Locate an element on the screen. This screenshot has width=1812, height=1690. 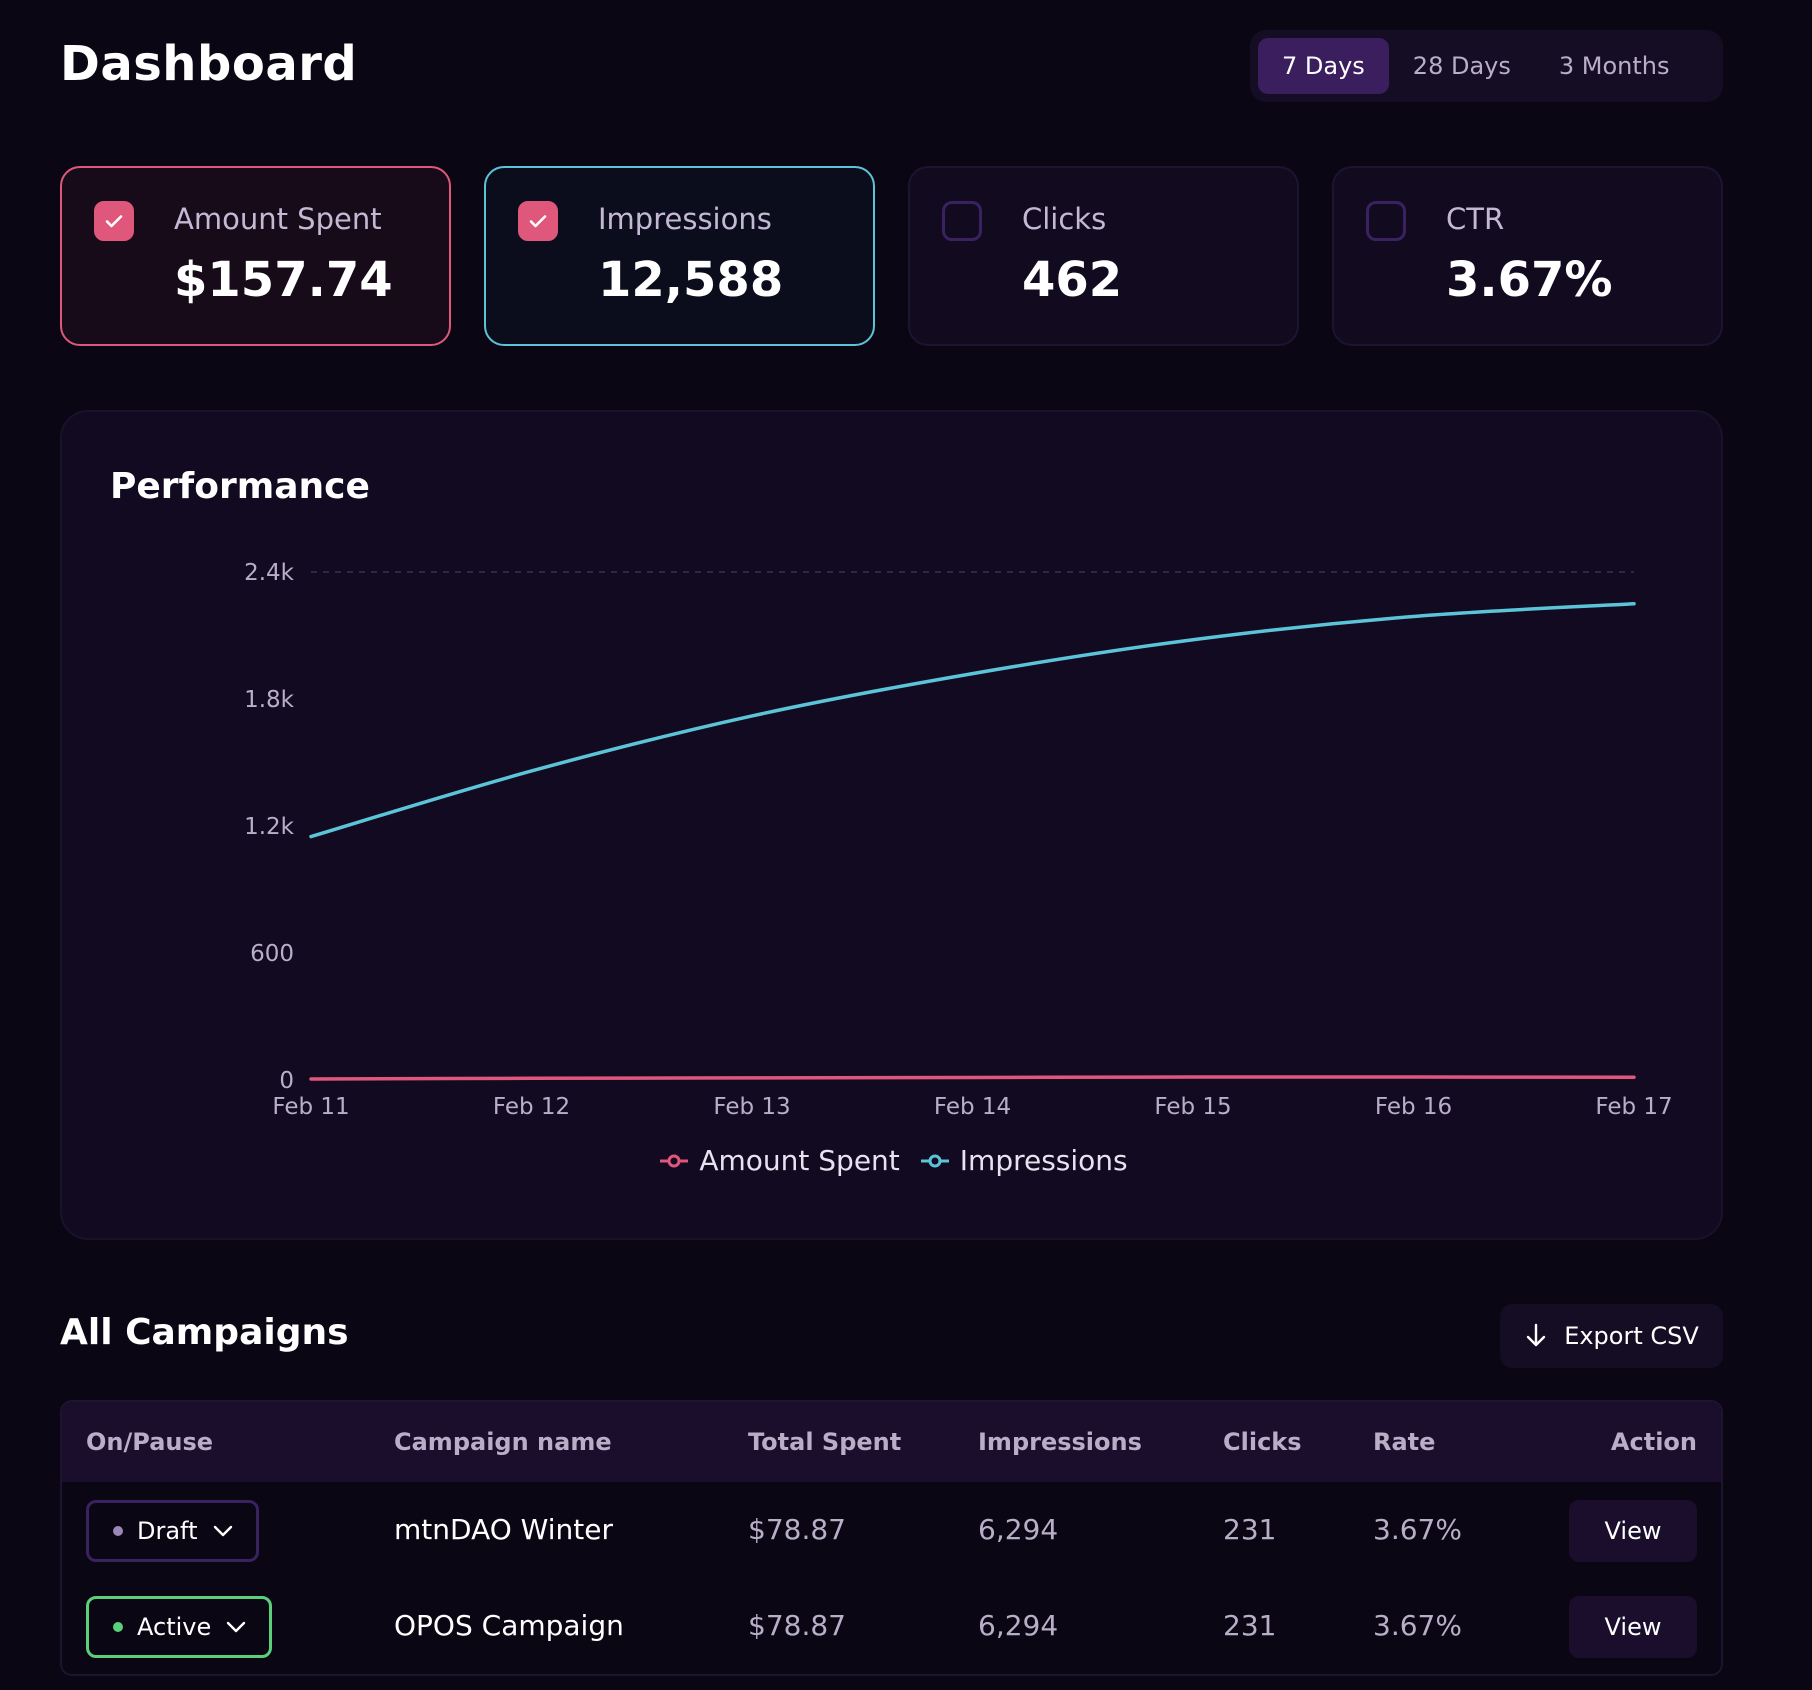
export-csv-button: Export CSV is located at coordinates (1611, 1336).